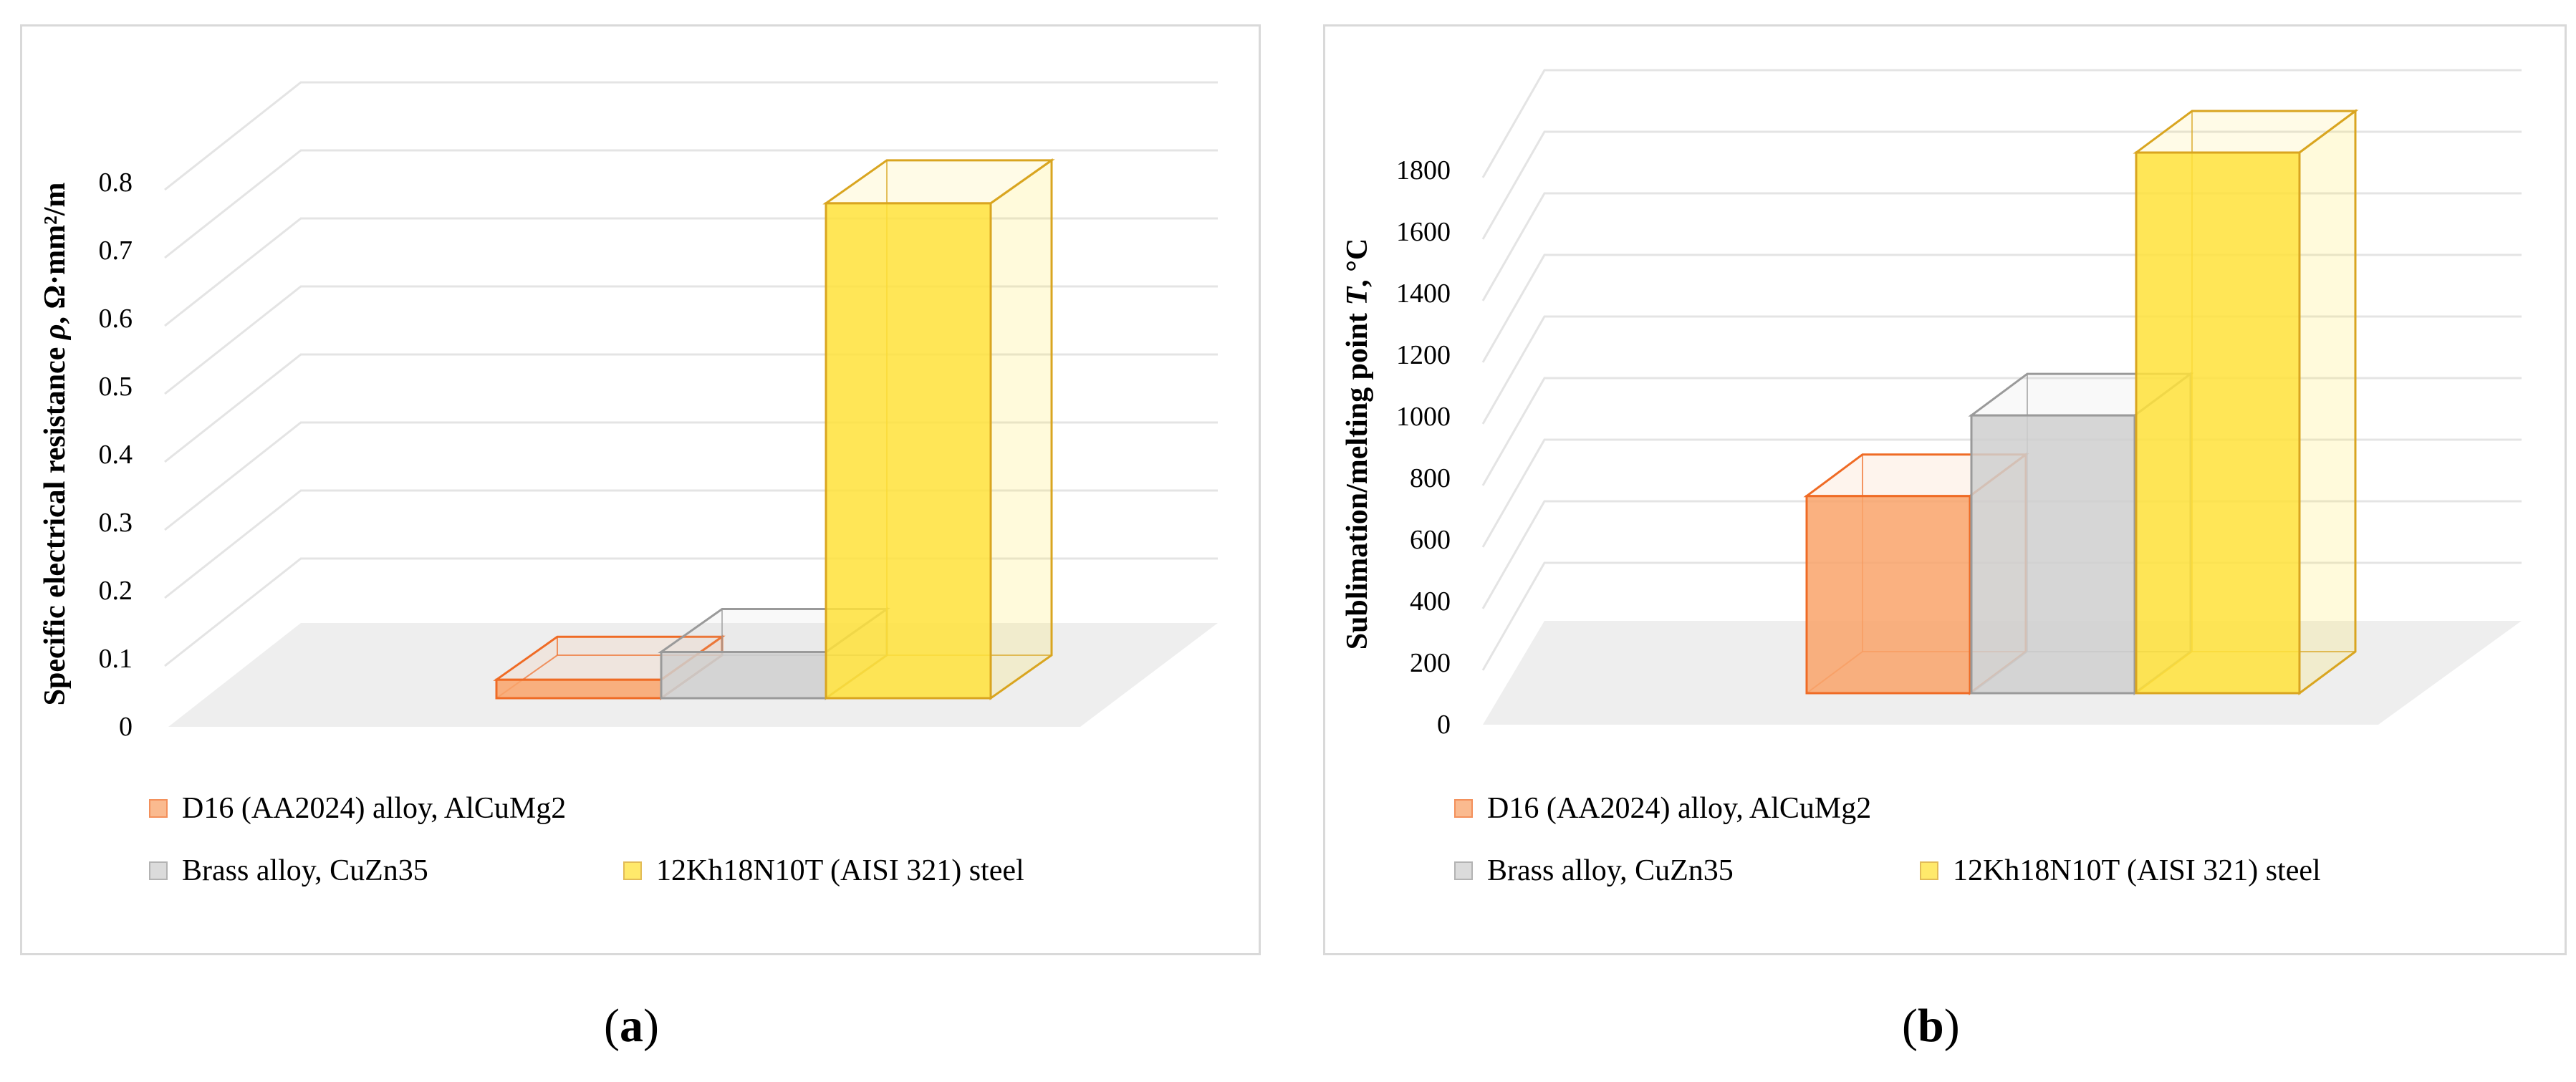 The height and width of the screenshot is (1082, 2576). Describe the element at coordinates (116, 387) in the screenshot. I see `ytick-label-a-5: 0.5` at that location.